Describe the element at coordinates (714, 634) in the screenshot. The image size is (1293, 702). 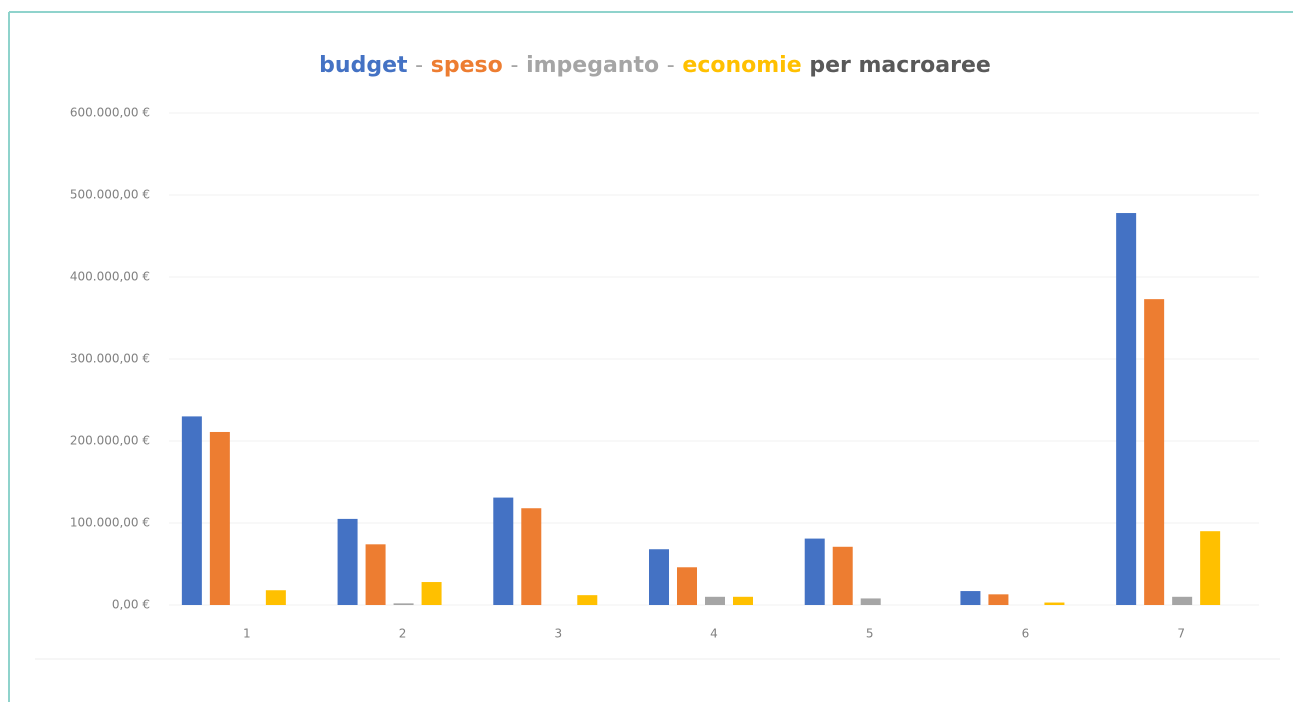
I see `x-tick-label: 4` at that location.